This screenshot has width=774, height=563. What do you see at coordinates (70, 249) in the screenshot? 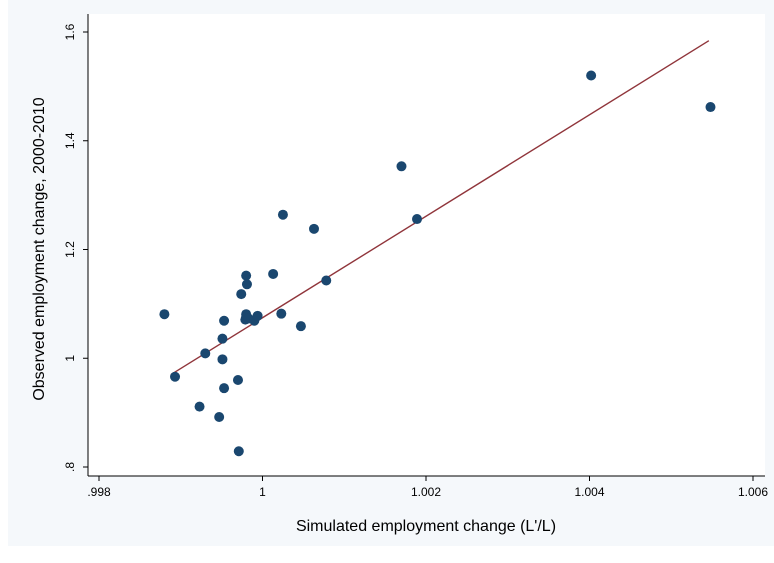
I see `y-tick-label: 1.2` at bounding box center [70, 249].